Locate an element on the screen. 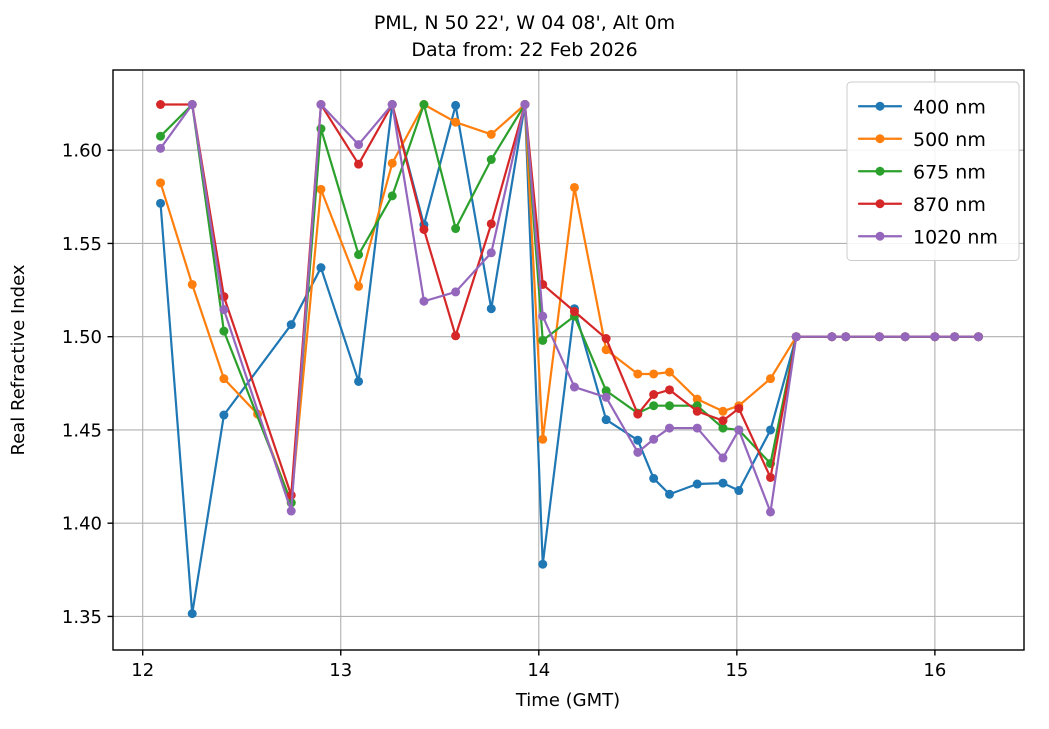 The image size is (1049, 729). legend-label: 870 nm is located at coordinates (949, 205).